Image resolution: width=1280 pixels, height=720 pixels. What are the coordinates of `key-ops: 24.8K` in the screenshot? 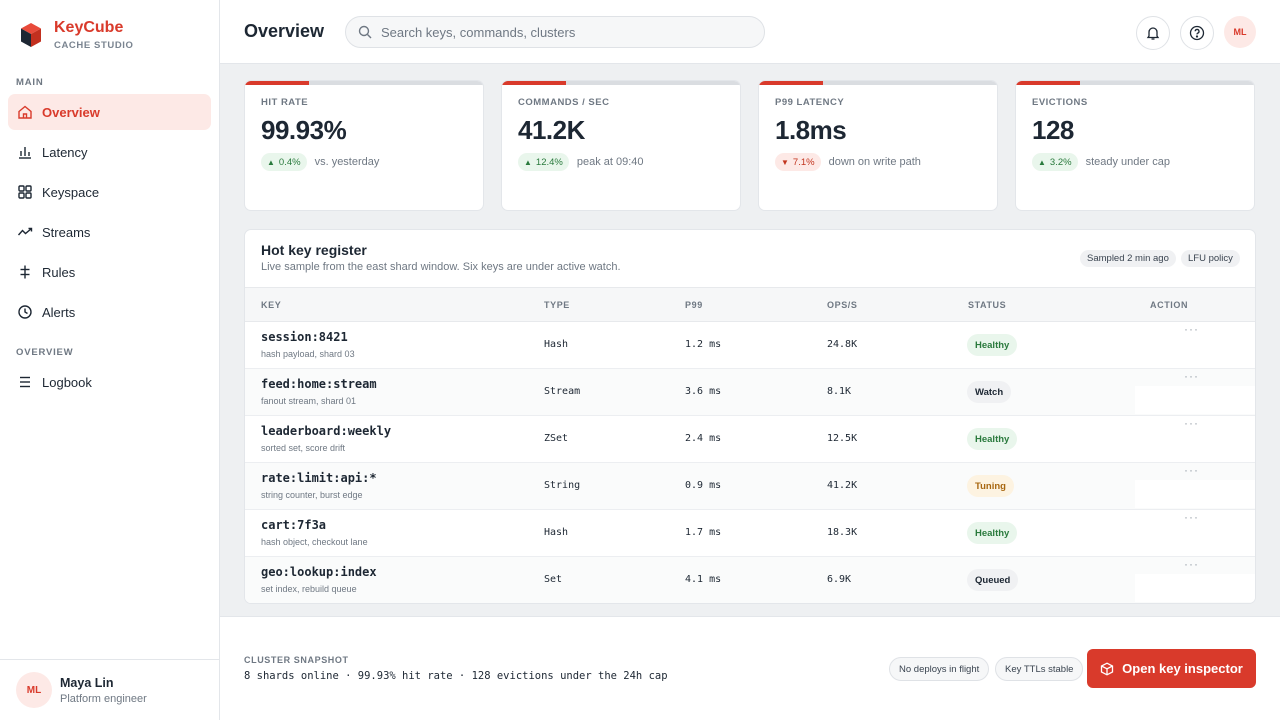 It's located at (842, 344).